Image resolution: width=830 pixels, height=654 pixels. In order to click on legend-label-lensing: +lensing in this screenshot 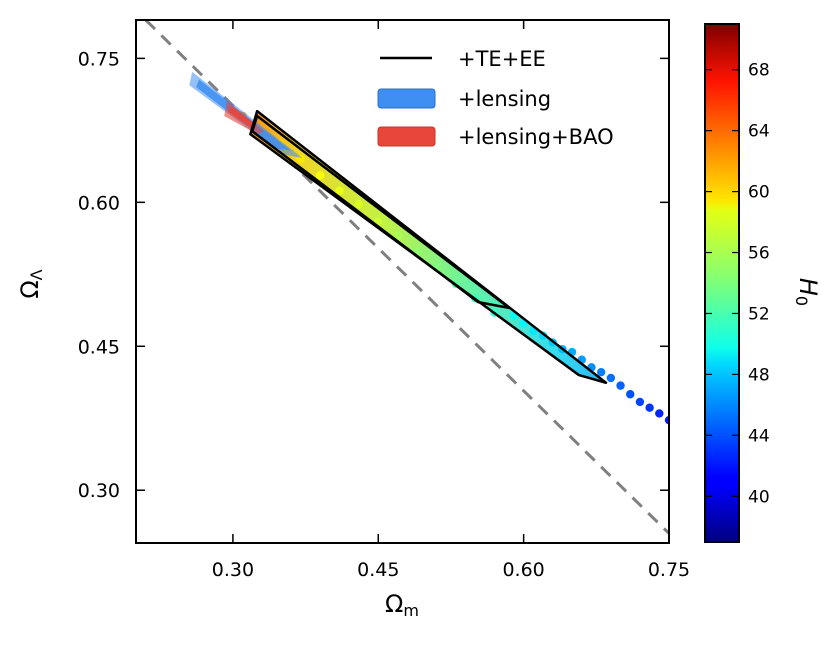, I will do `click(504, 99)`.